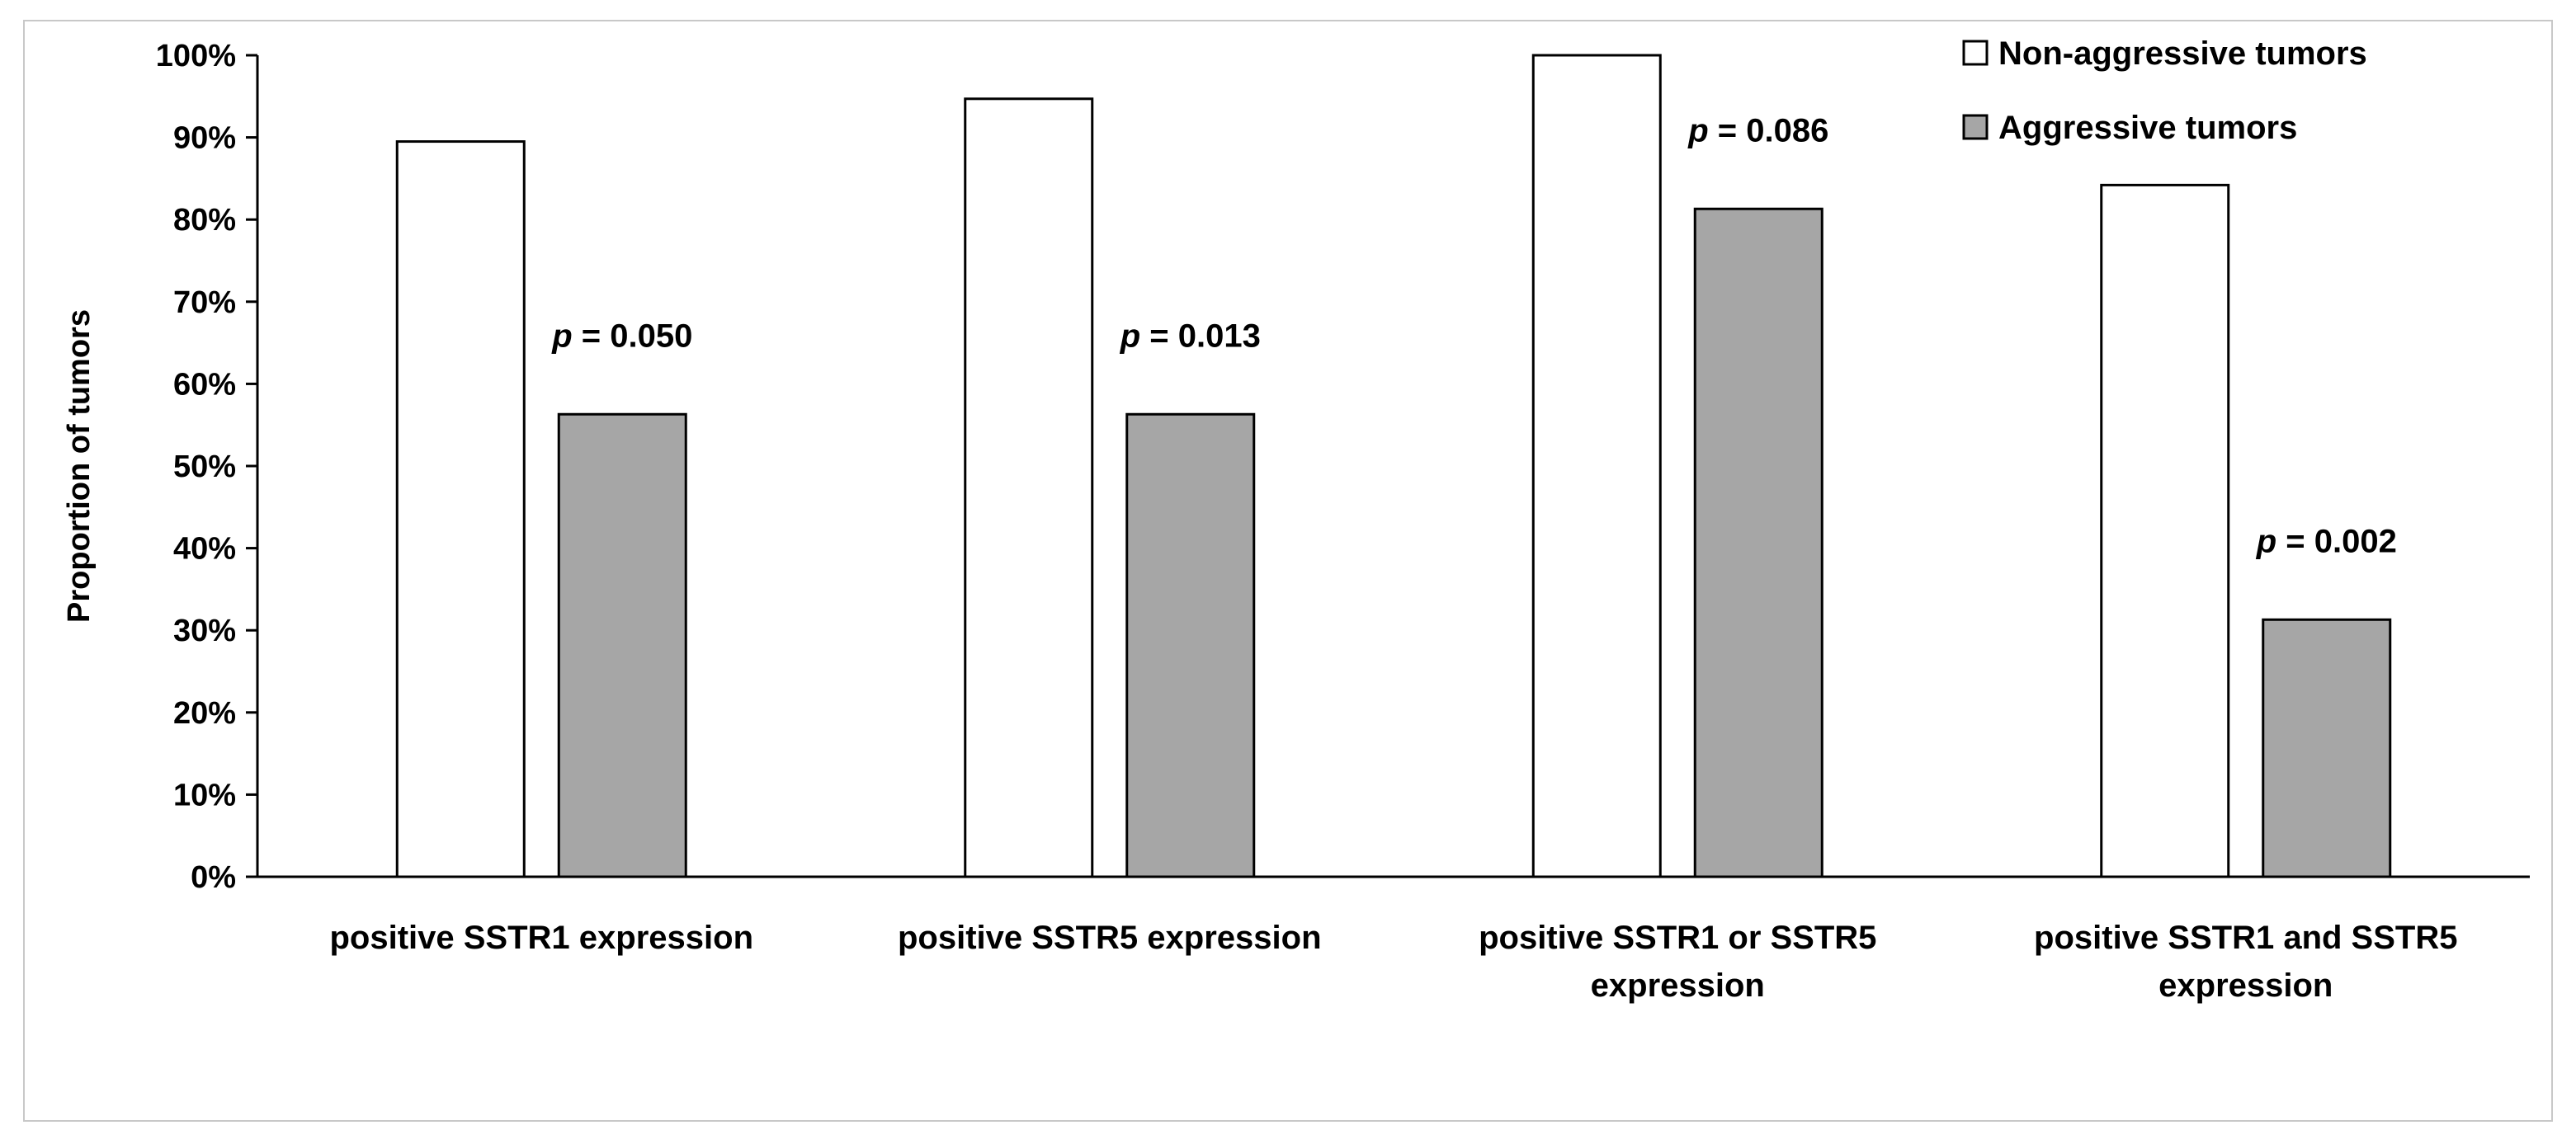 The width and height of the screenshot is (2576, 1144). Describe the element at coordinates (79, 466) in the screenshot. I see `y-axis-title: Proportion of tumors` at that location.